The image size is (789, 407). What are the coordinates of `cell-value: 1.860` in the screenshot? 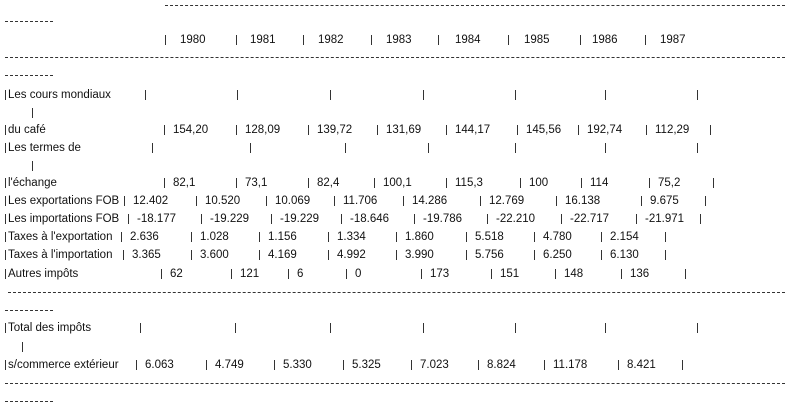 It's located at (419, 237).